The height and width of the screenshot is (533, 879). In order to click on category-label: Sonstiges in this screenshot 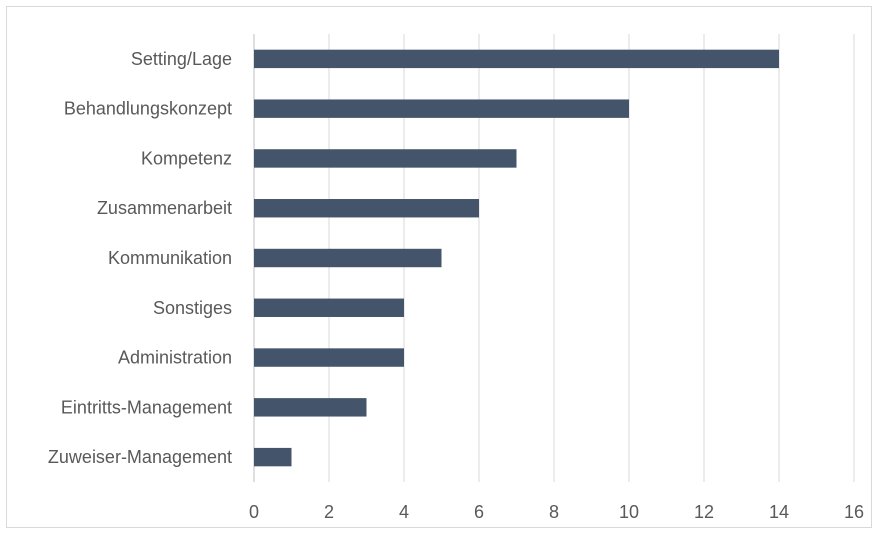, I will do `click(192, 308)`.